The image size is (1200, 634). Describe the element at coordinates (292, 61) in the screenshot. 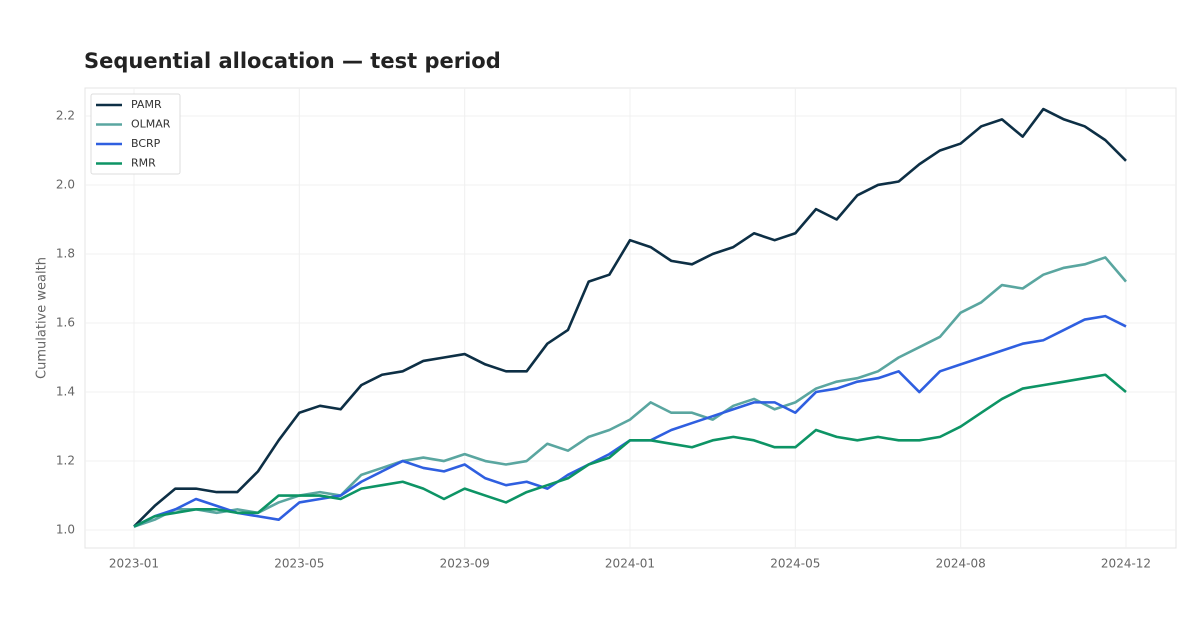

I see `chart-title: Sequential allocation — test period` at that location.